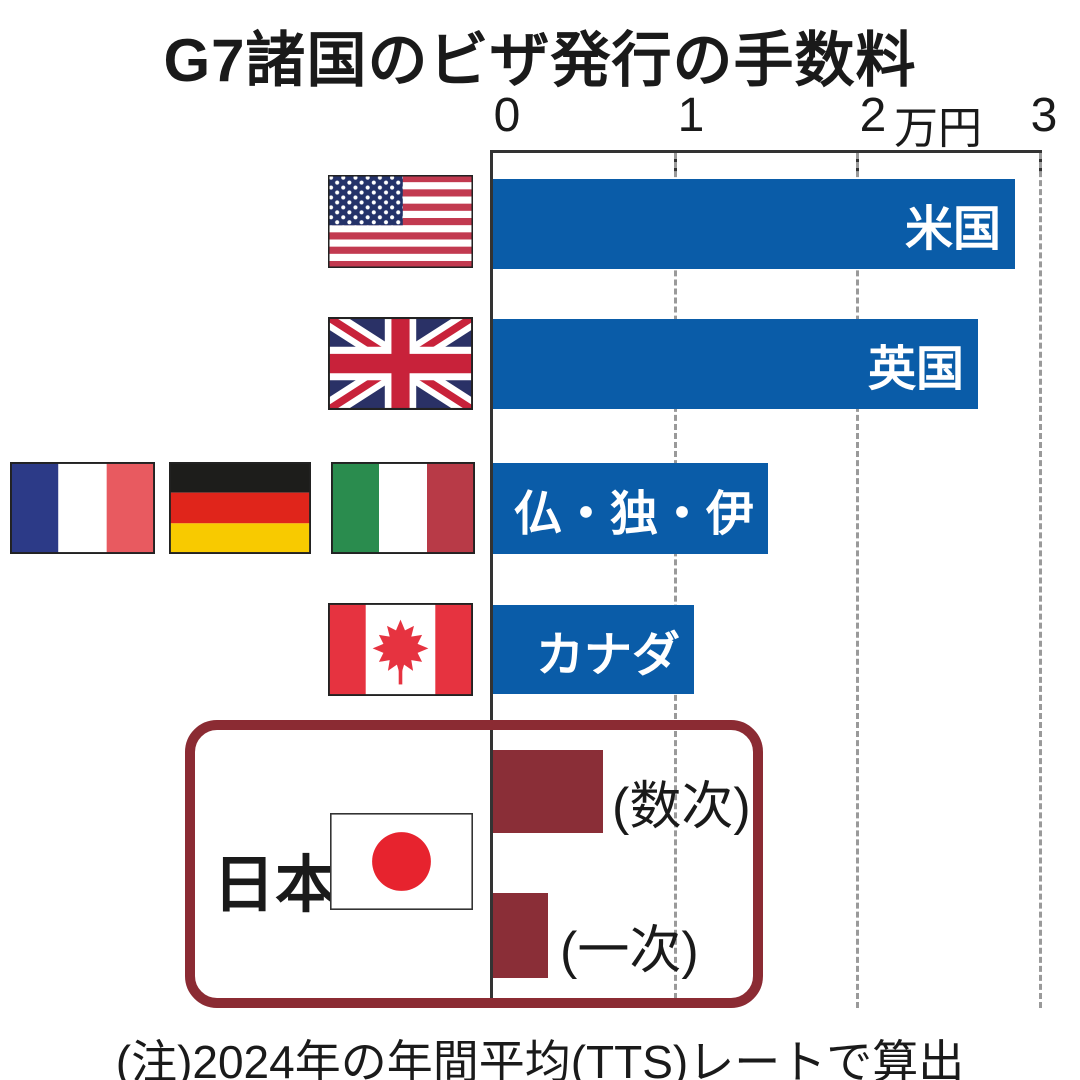 This screenshot has width=1080, height=1080. Describe the element at coordinates (873, 115) in the screenshot. I see `x-tick-label-2: 2` at that location.